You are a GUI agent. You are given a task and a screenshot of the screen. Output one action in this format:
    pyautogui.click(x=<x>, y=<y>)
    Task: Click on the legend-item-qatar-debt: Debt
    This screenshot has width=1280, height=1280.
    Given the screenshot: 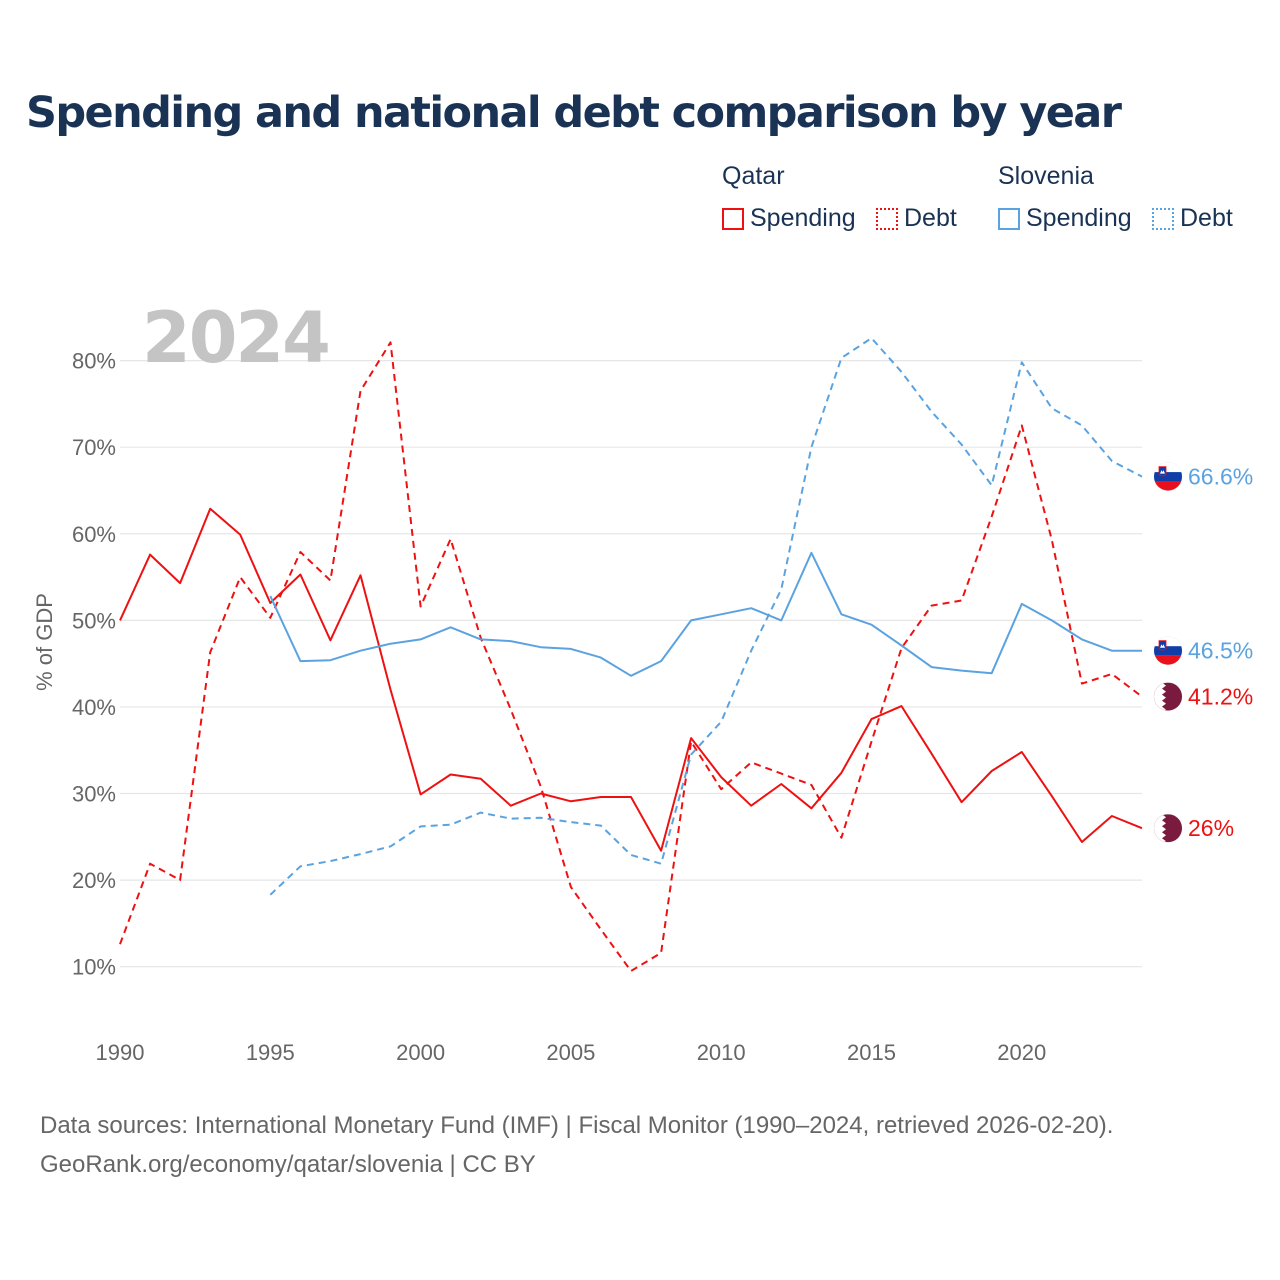 What is the action you would take?
    pyautogui.click(x=916, y=218)
    